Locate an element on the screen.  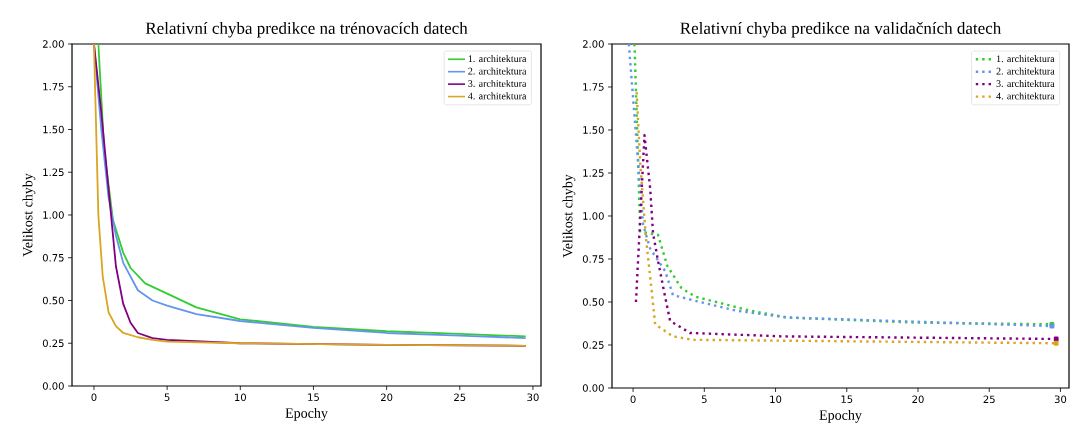
chart-title: Relativní chyba predikce na trénovacích datech is located at coordinates (306, 29).